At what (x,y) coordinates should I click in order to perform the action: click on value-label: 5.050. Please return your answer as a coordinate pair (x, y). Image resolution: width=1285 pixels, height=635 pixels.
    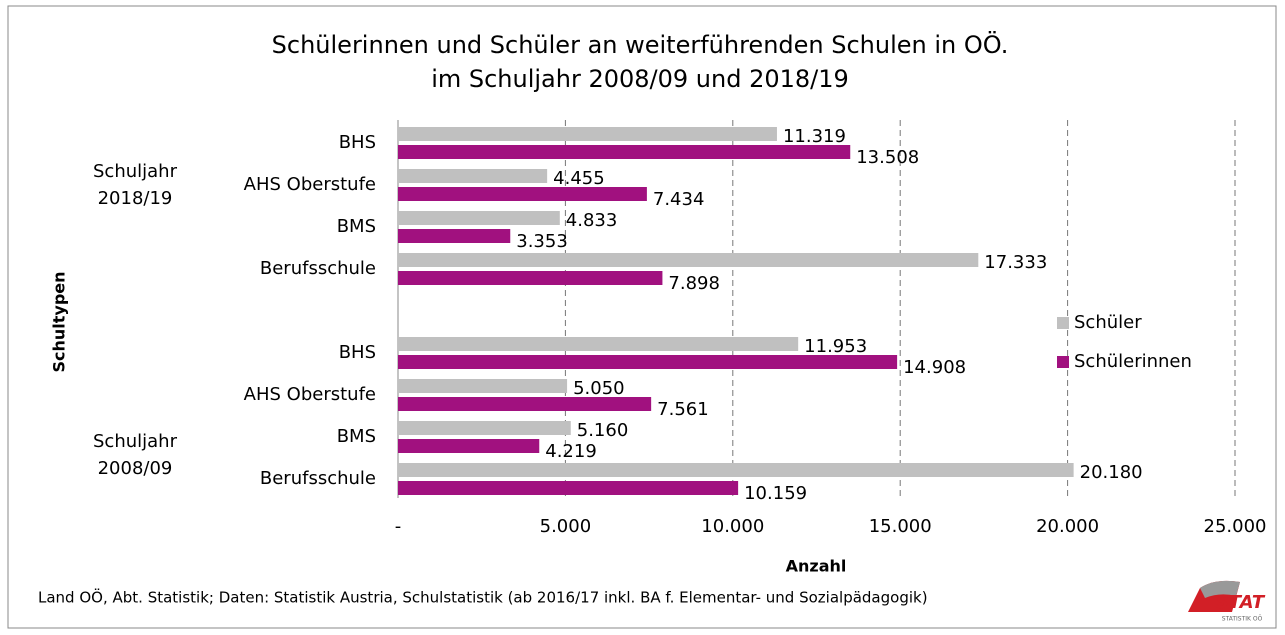
    Looking at the image, I should click on (599, 388).